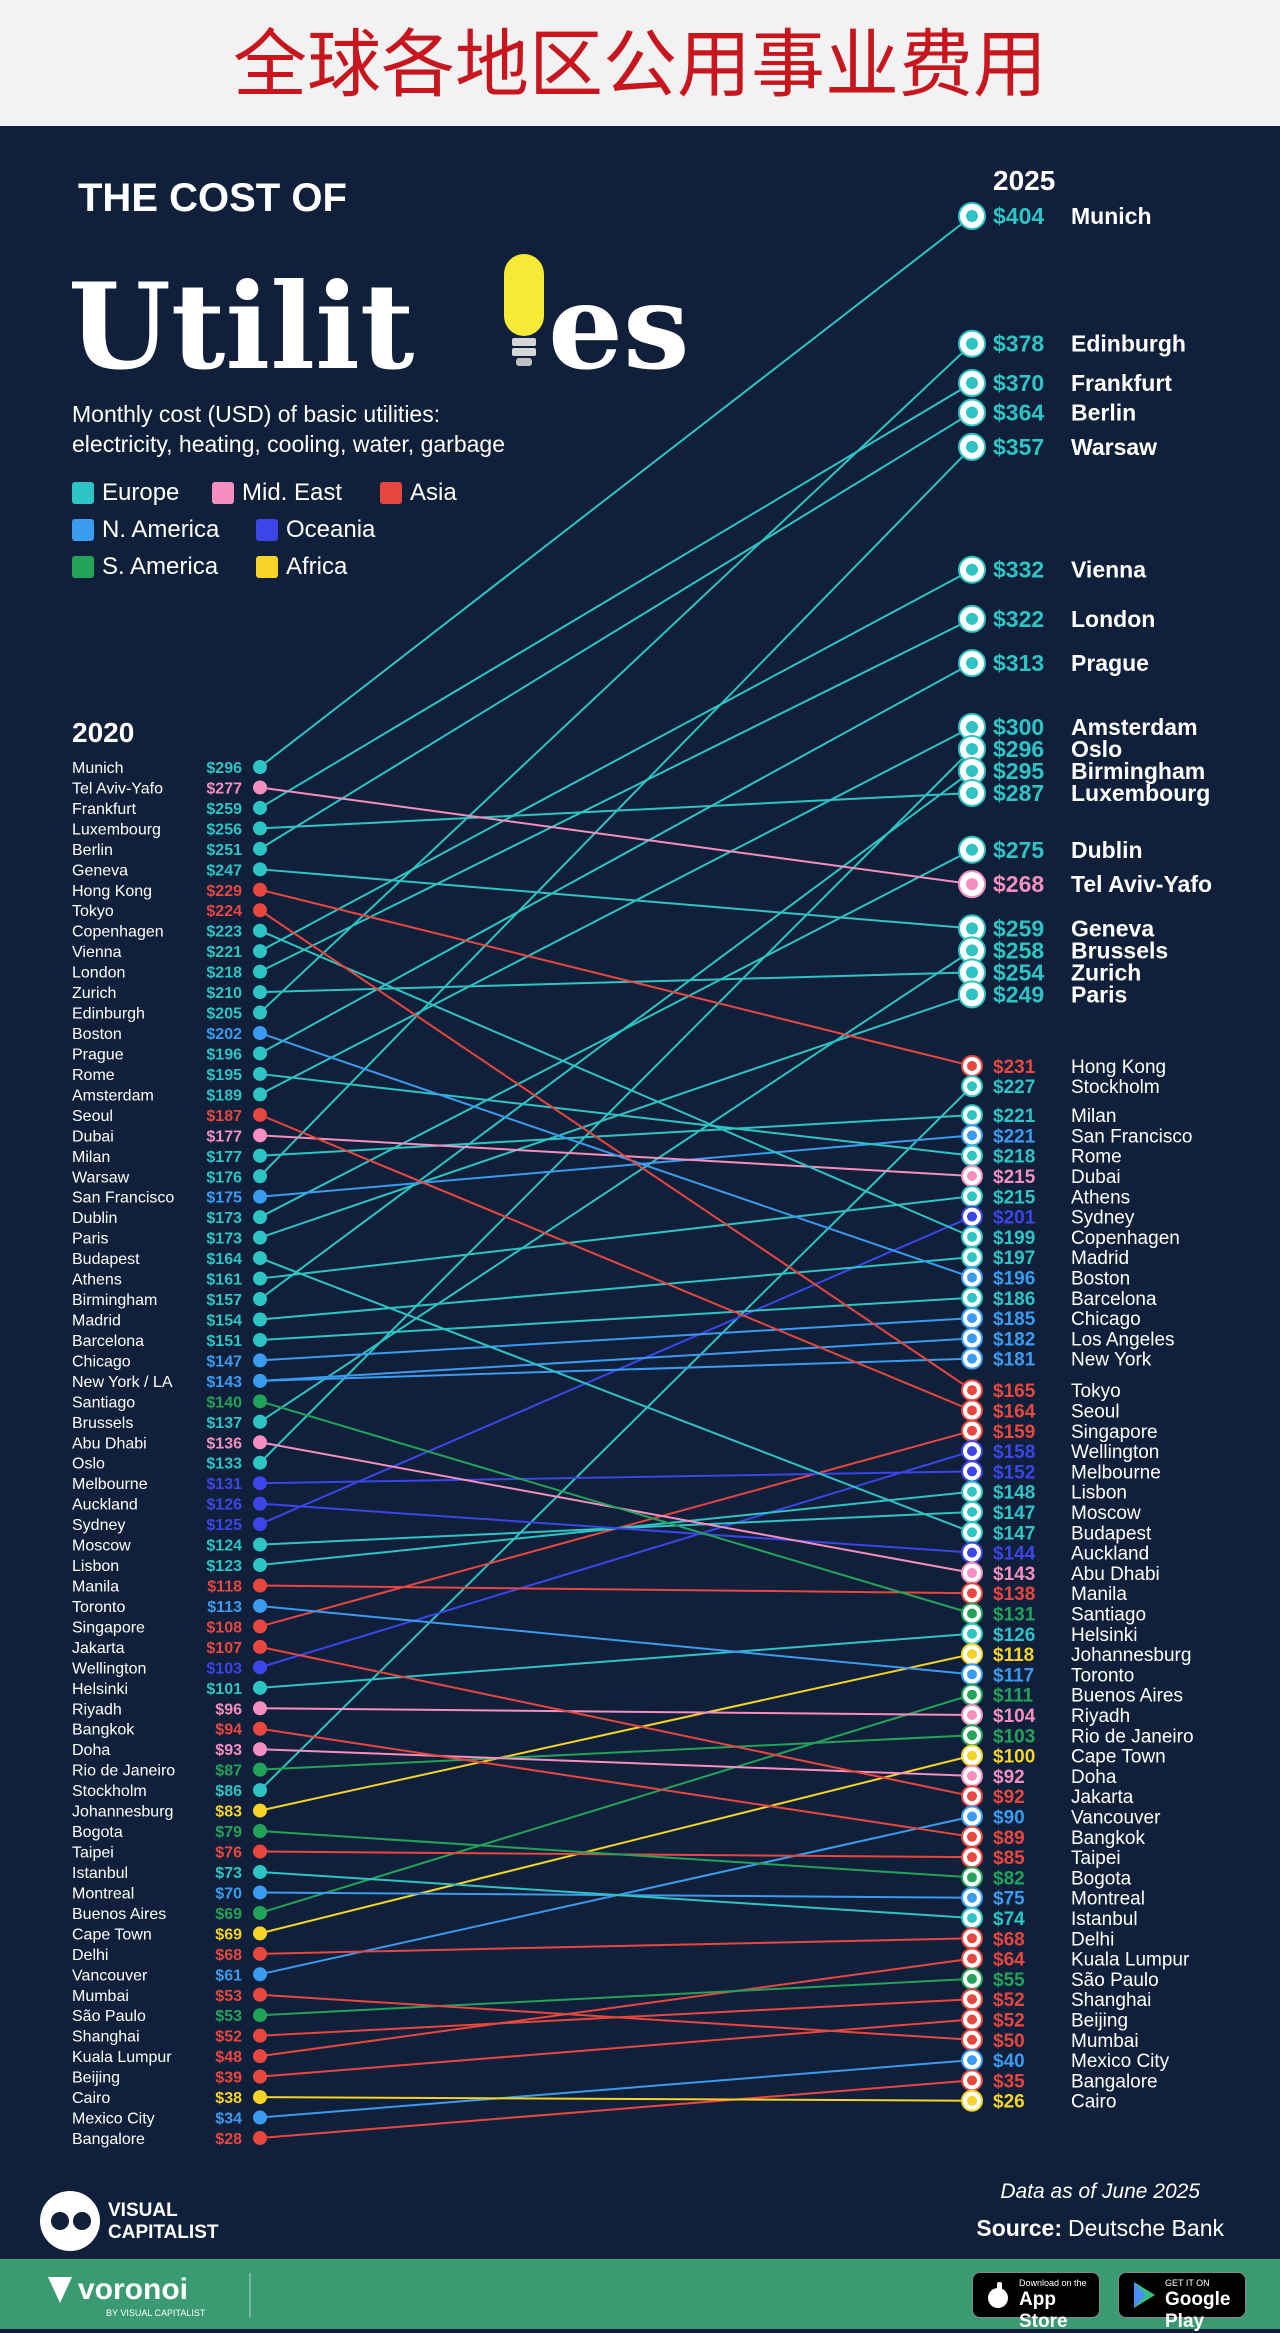 The image size is (1280, 2333). What do you see at coordinates (260, 1258) in the screenshot?
I see `left-dot-budapest` at bounding box center [260, 1258].